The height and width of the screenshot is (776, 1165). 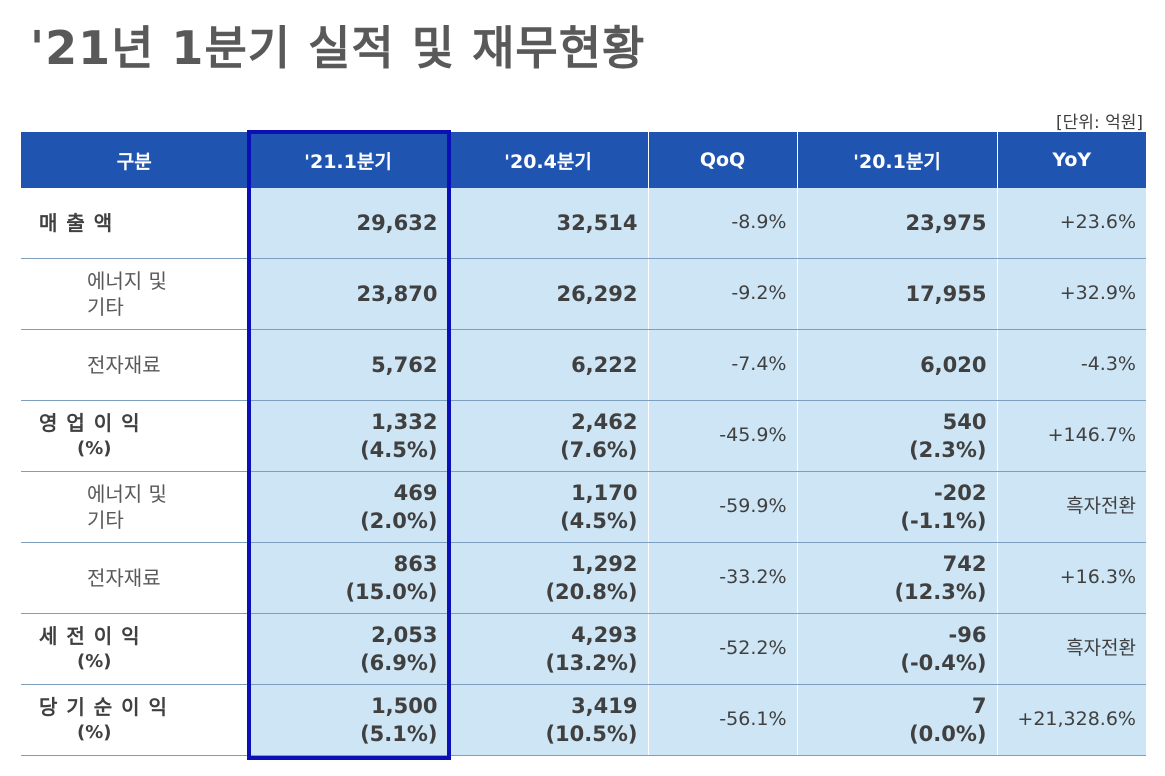 What do you see at coordinates (896, 436) in the screenshot?
I see `cell-q20-1: 540 (2.3%)` at bounding box center [896, 436].